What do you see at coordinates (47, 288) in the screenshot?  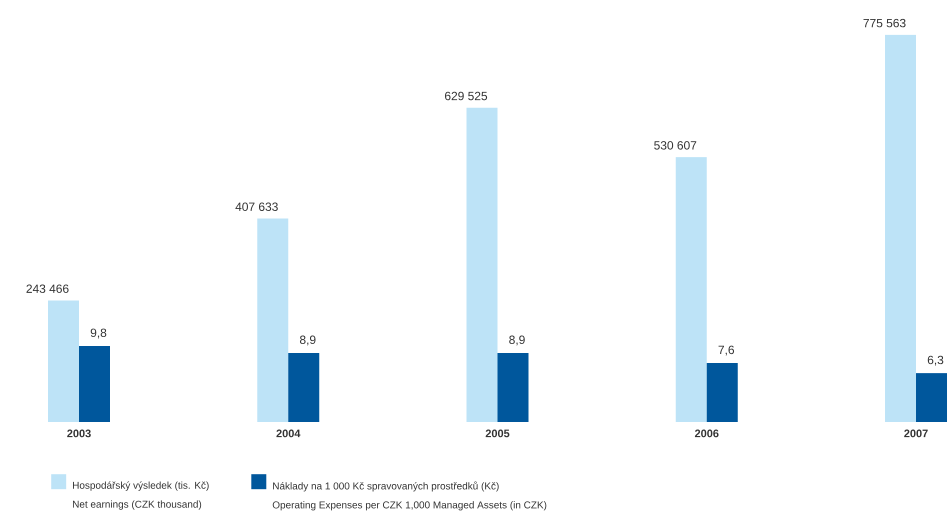 I see `data-label: 243 466` at bounding box center [47, 288].